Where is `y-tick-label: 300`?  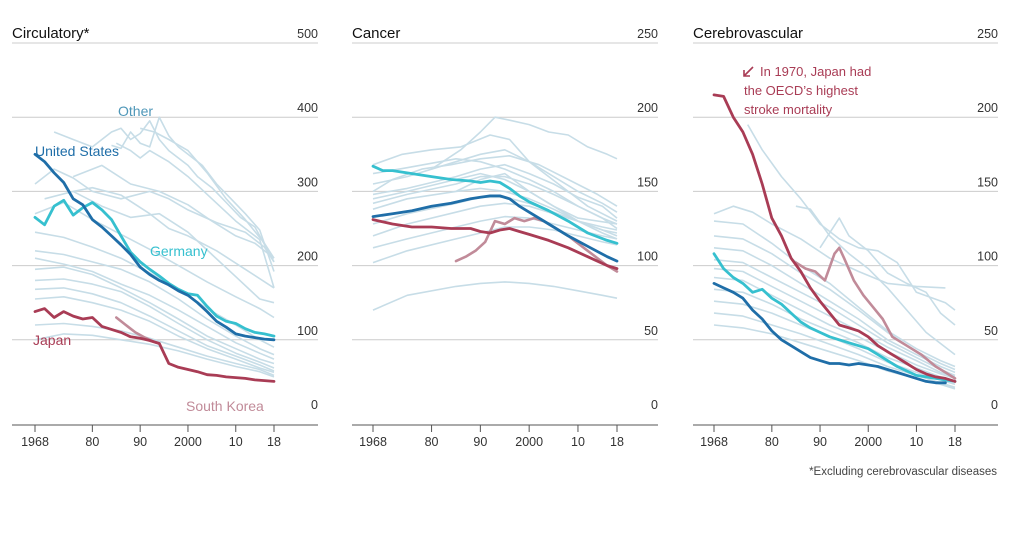 y-tick-label: 300 is located at coordinates (307, 182).